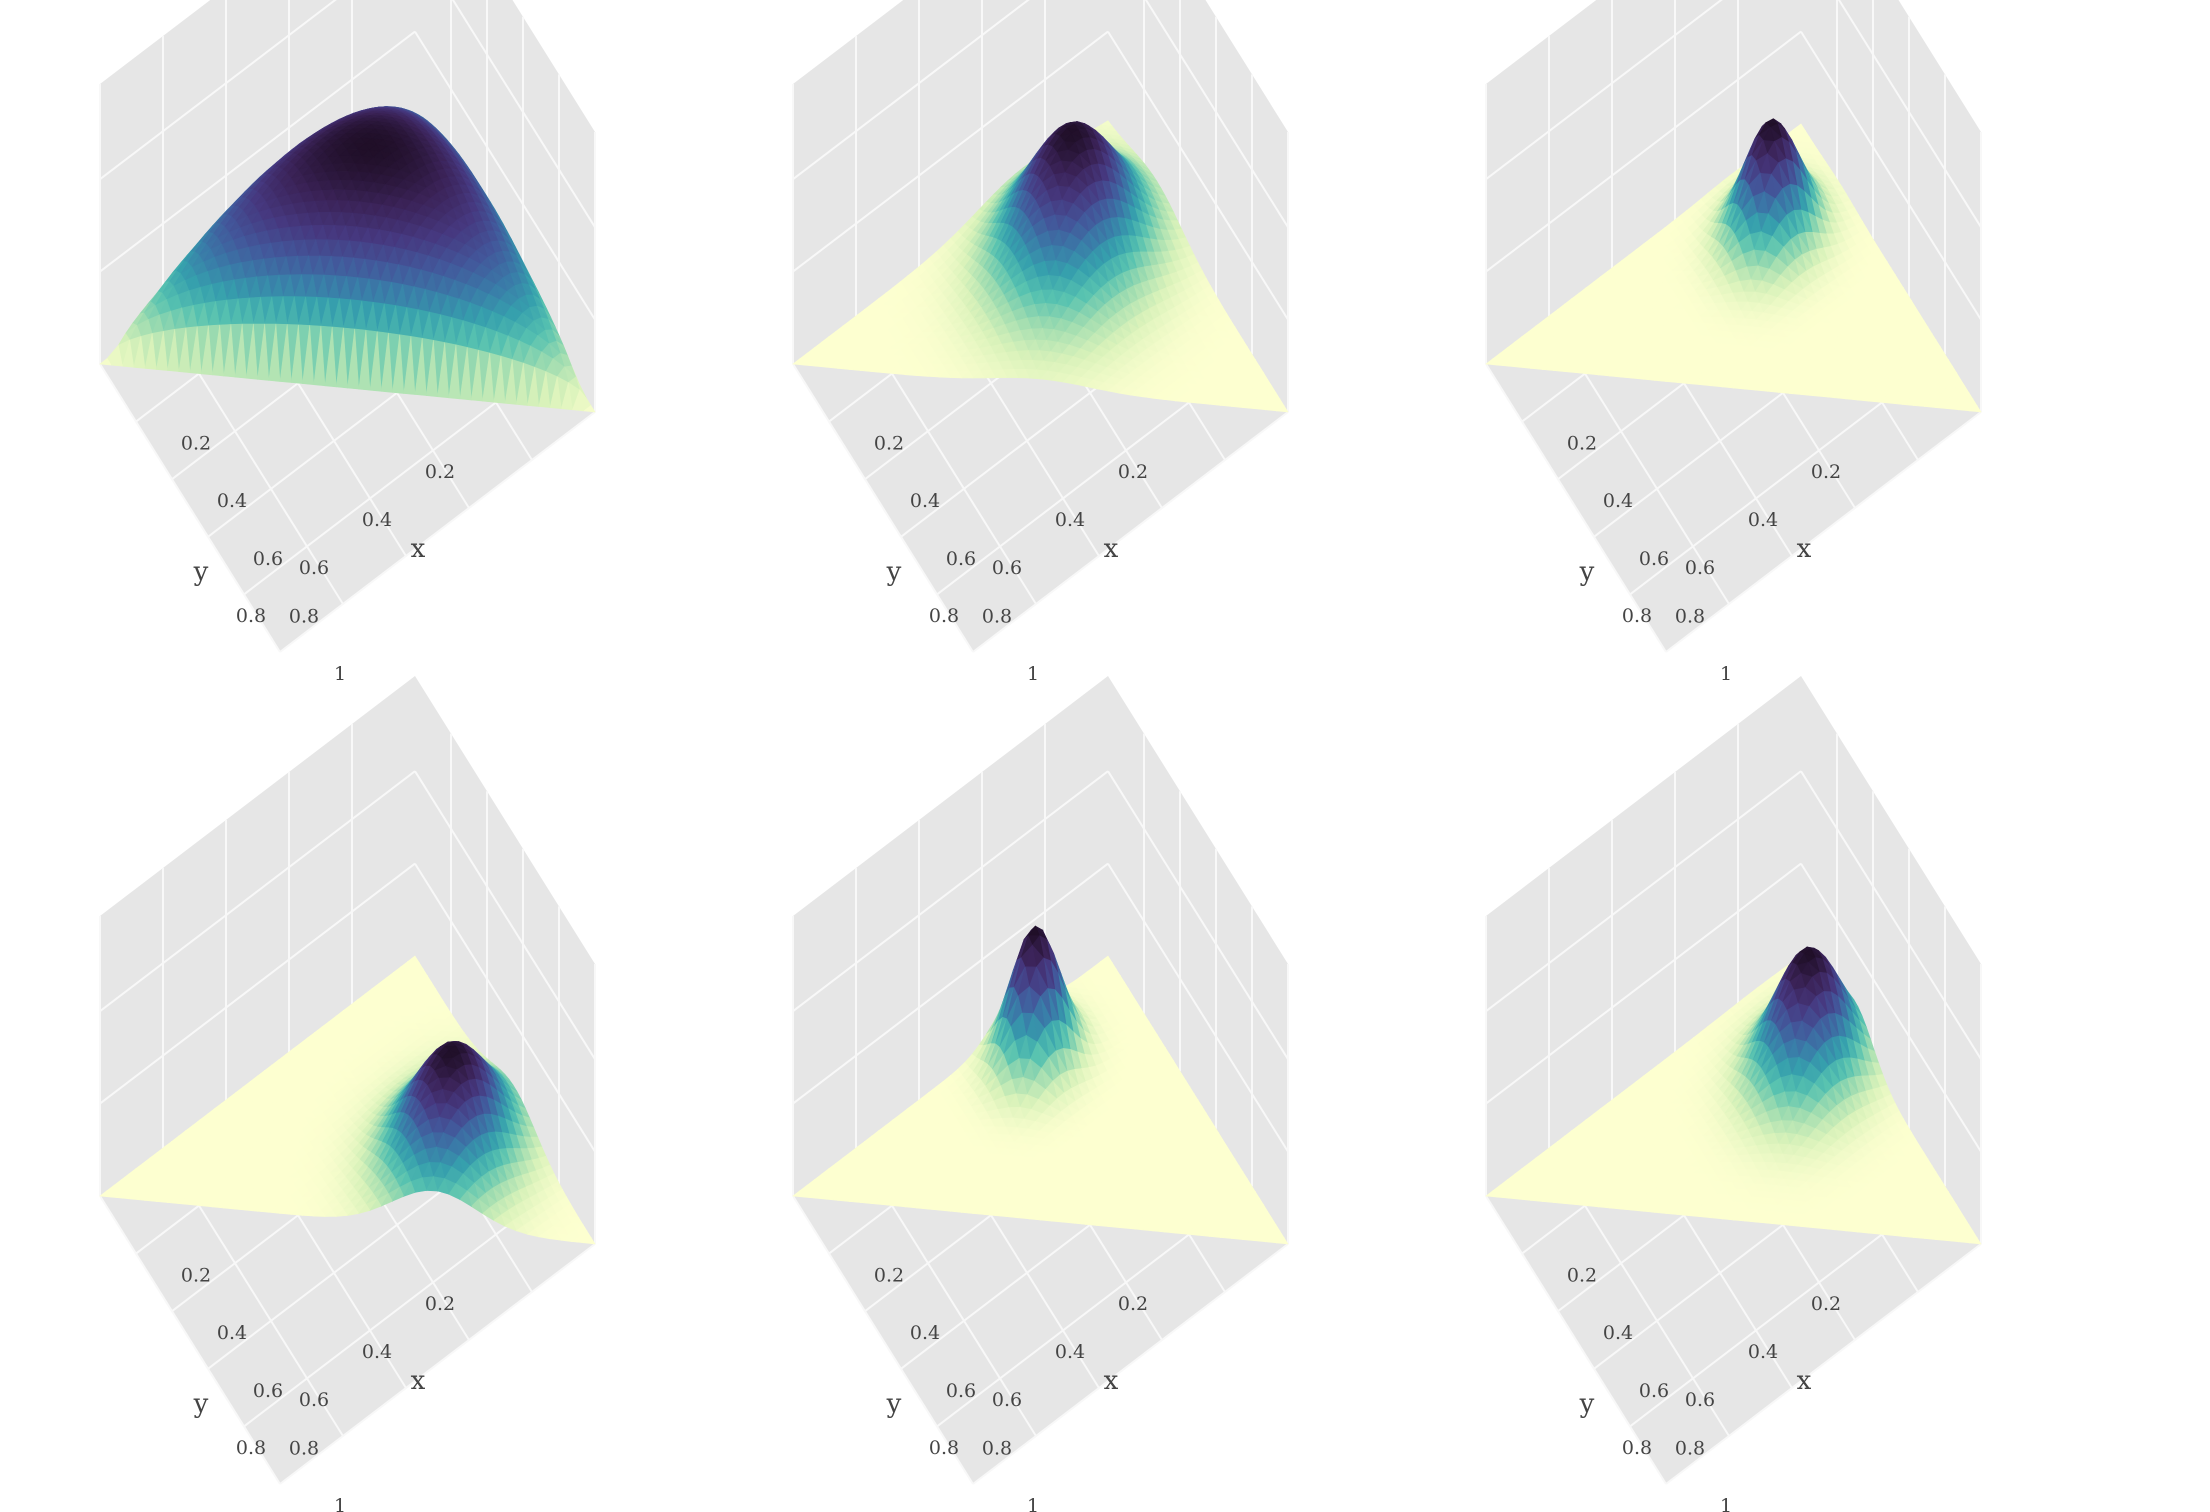 The image size is (2210, 1512). I want to click on surface-mesh, so click(347, 259).